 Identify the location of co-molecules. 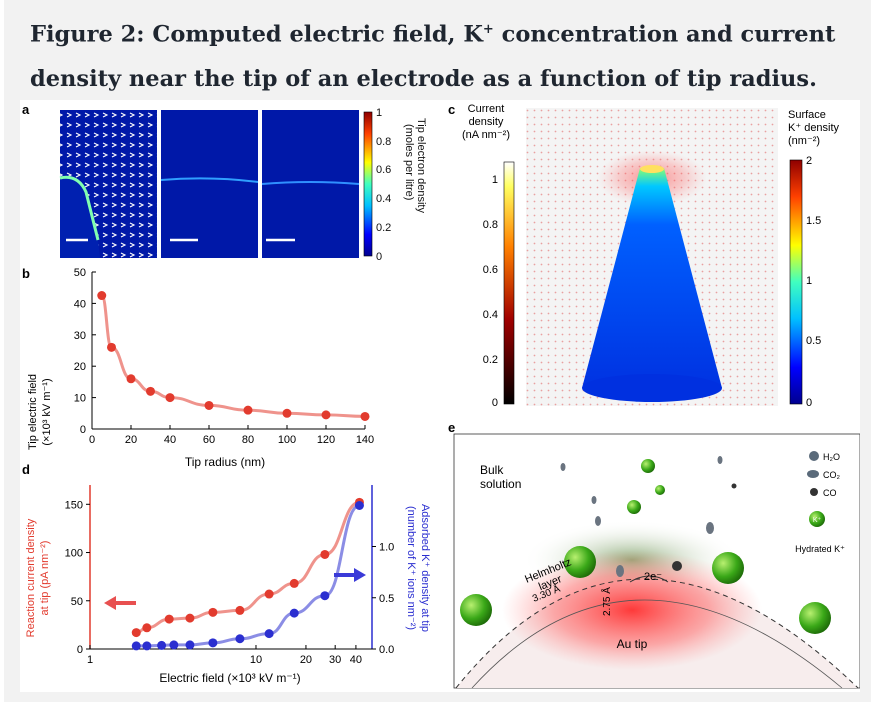
(704, 527).